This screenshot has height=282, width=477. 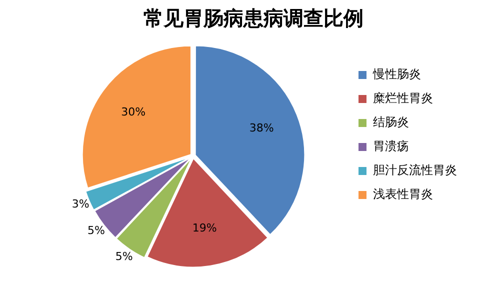 I want to click on data-label: 3%, so click(x=81, y=204).